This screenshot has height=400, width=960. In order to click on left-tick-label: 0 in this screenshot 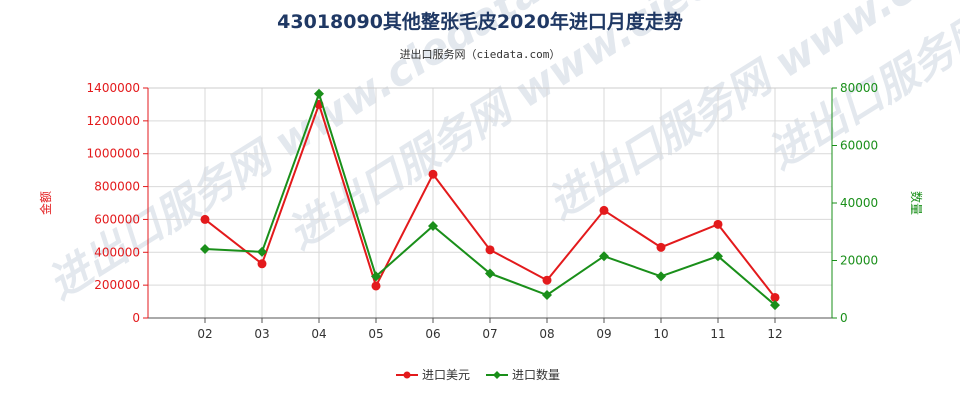, I will do `click(136, 318)`.